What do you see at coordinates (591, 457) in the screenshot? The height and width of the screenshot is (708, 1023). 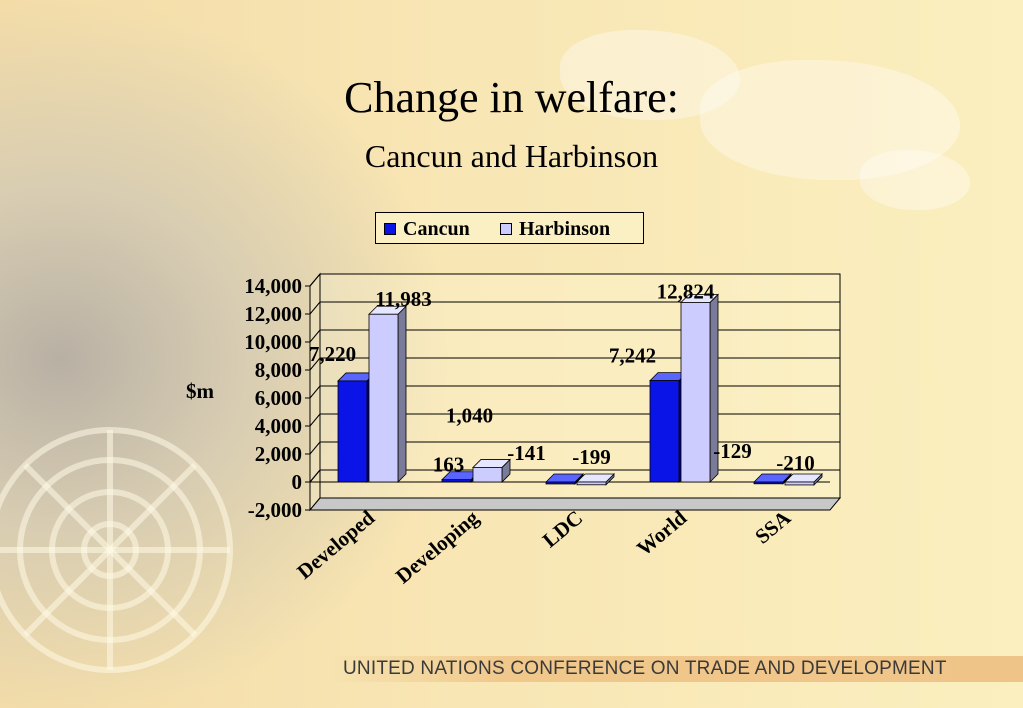 I see `data-label-harbinson-ldc: -199` at bounding box center [591, 457].